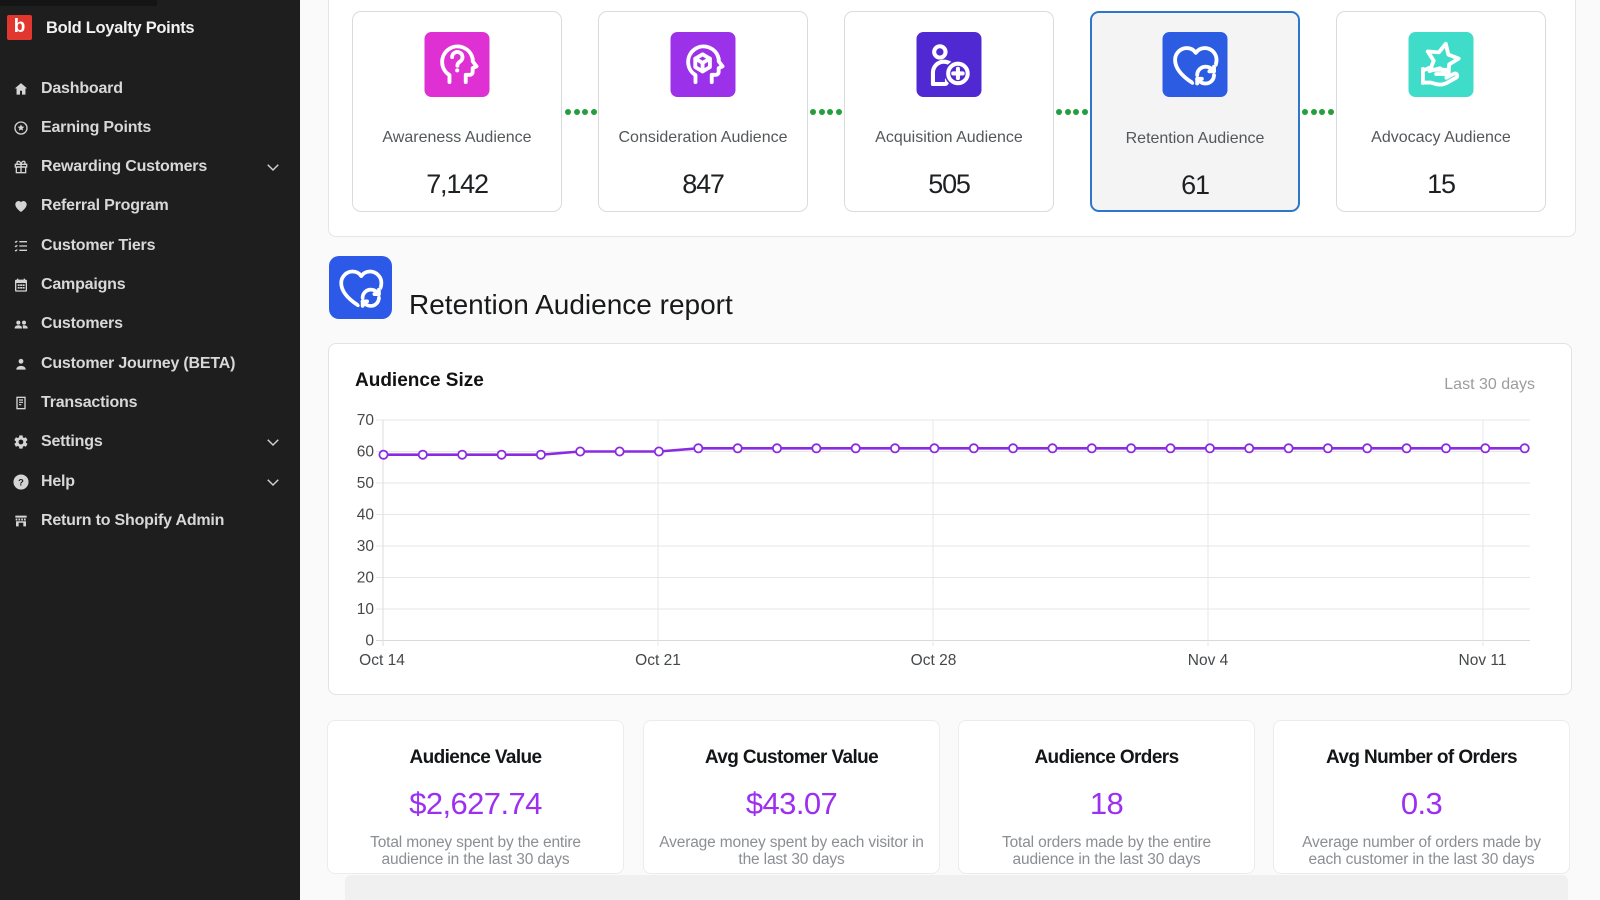 This screenshot has width=1600, height=900. What do you see at coordinates (1483, 660) in the screenshot?
I see `svg-text: Nov 11` at bounding box center [1483, 660].